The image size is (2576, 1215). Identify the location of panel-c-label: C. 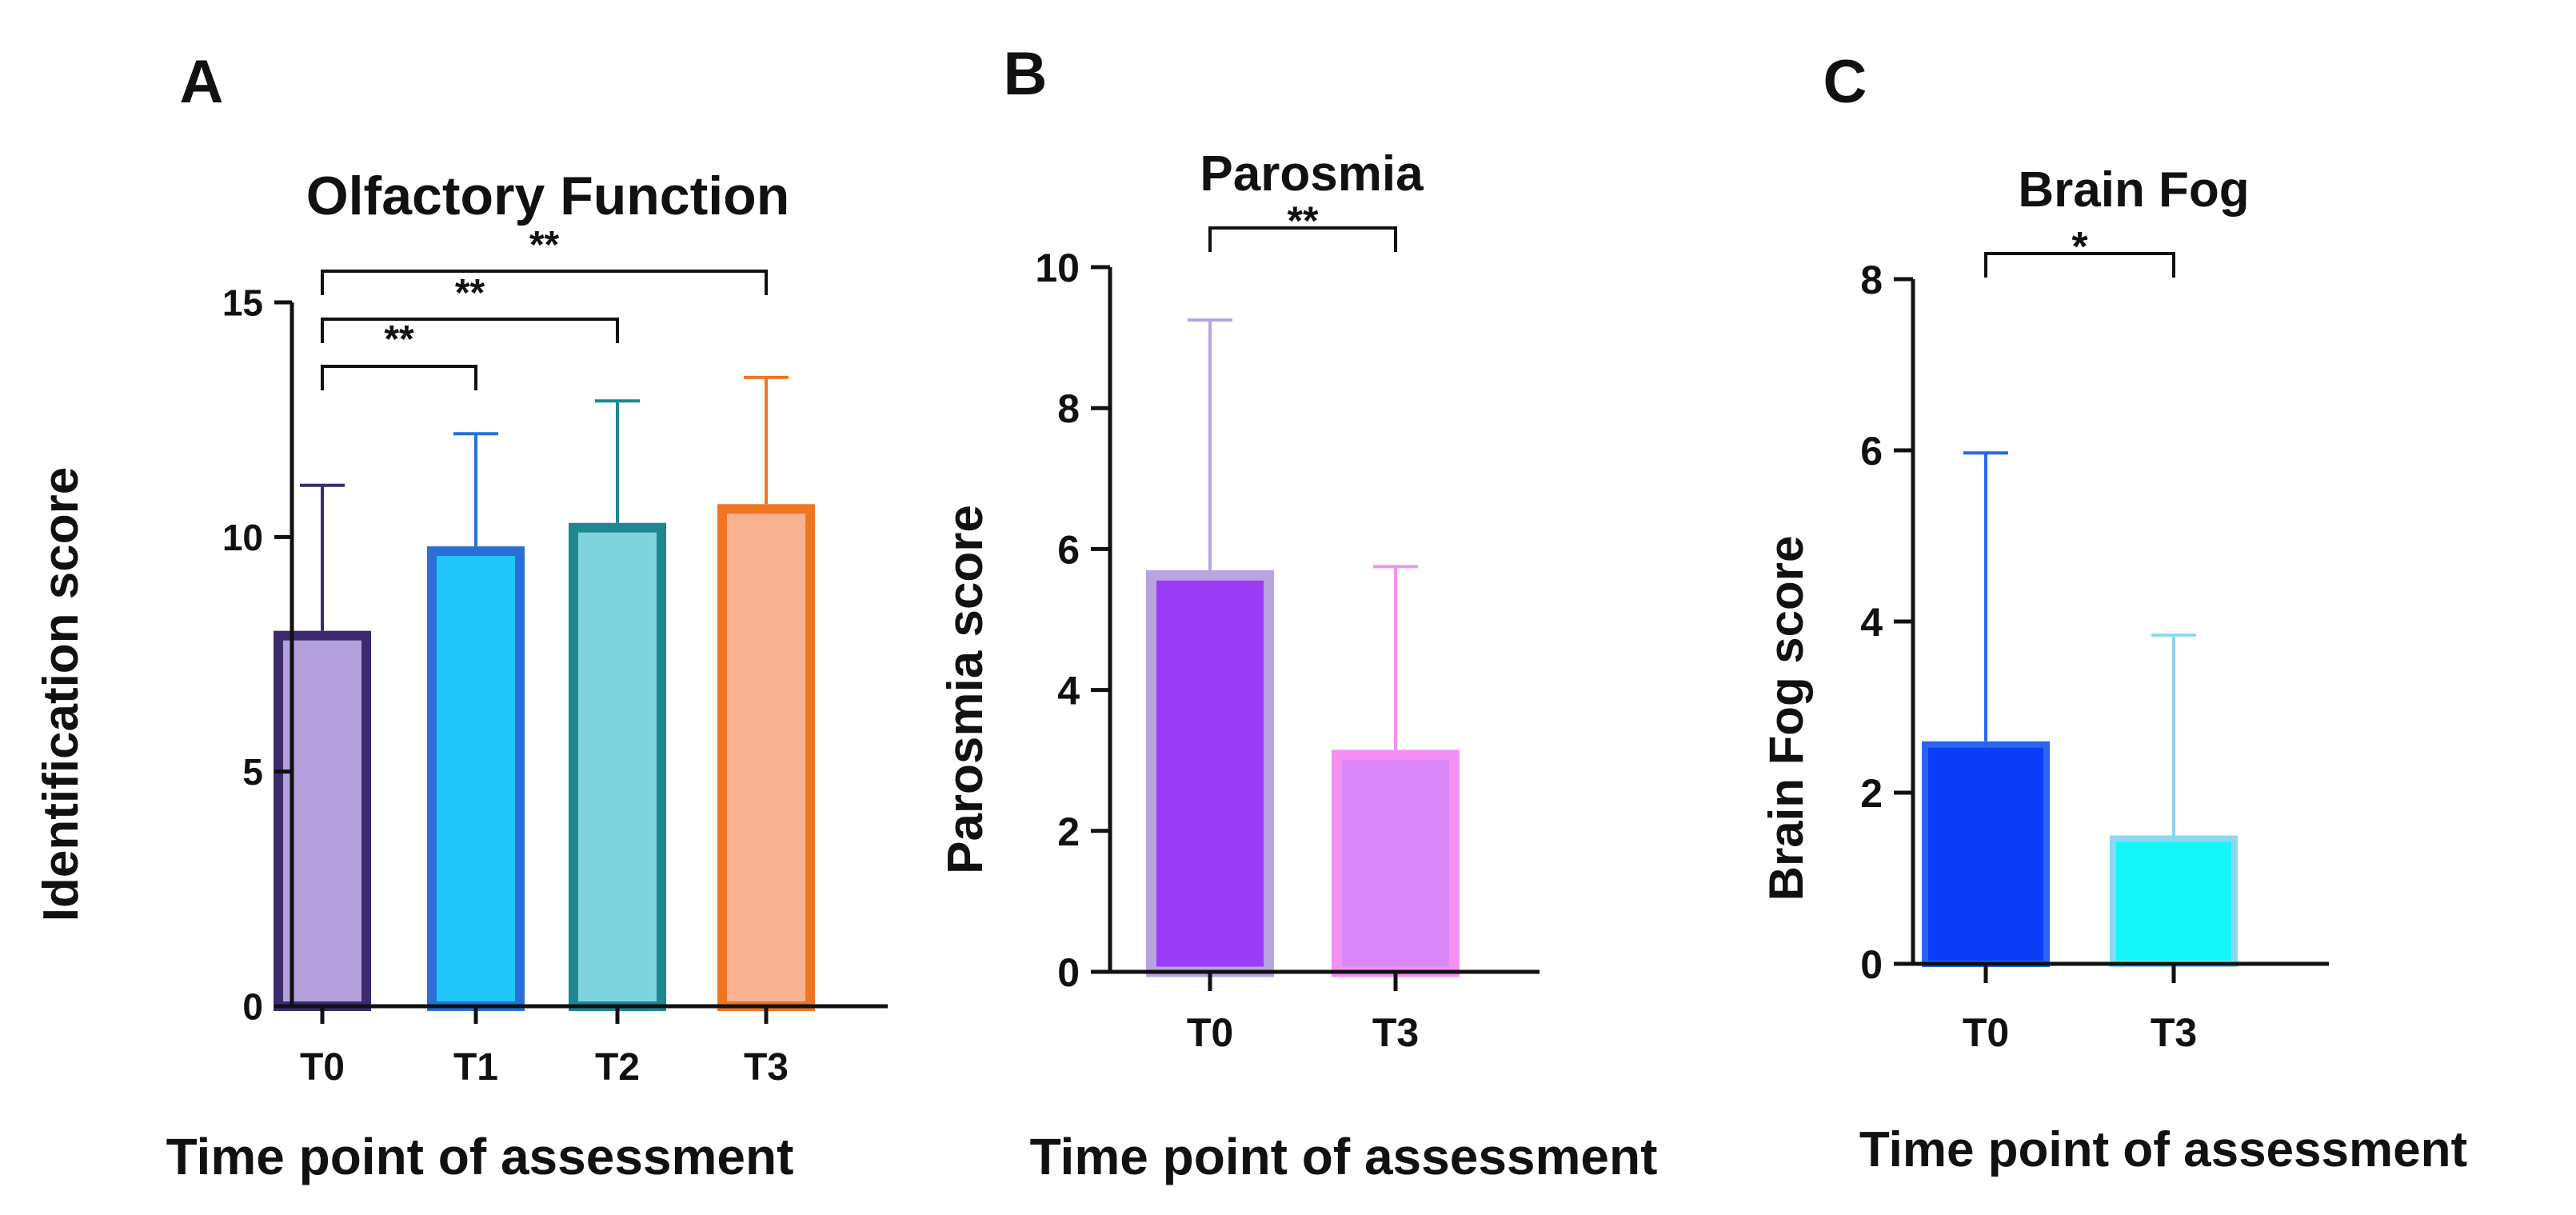
(1845, 82).